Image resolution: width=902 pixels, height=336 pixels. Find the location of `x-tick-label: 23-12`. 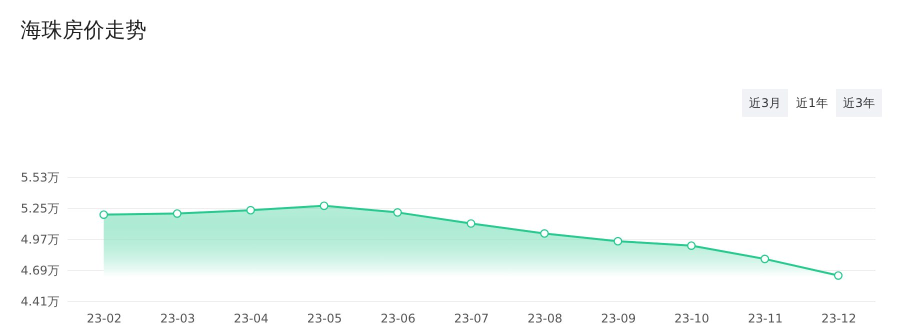

x-tick-label: 23-12 is located at coordinates (838, 319).